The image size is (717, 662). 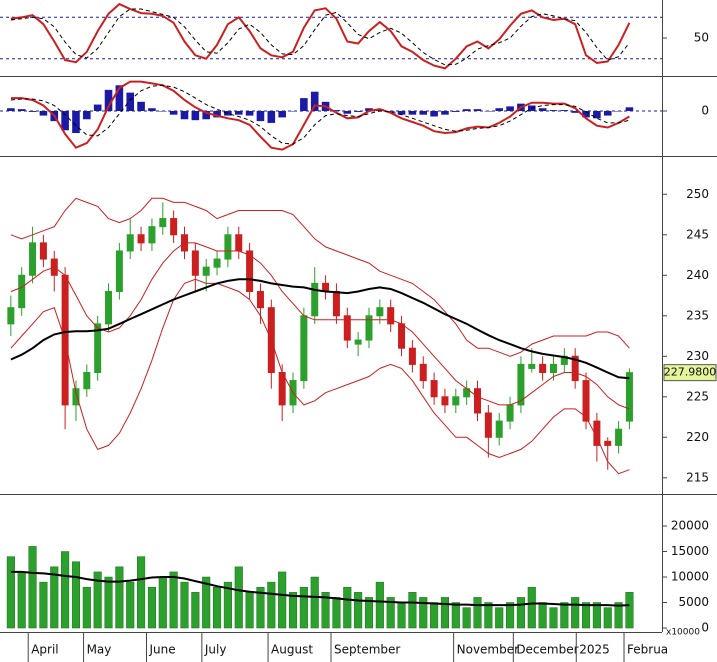 I want to click on y-tick-label: 20000, so click(x=690, y=526).